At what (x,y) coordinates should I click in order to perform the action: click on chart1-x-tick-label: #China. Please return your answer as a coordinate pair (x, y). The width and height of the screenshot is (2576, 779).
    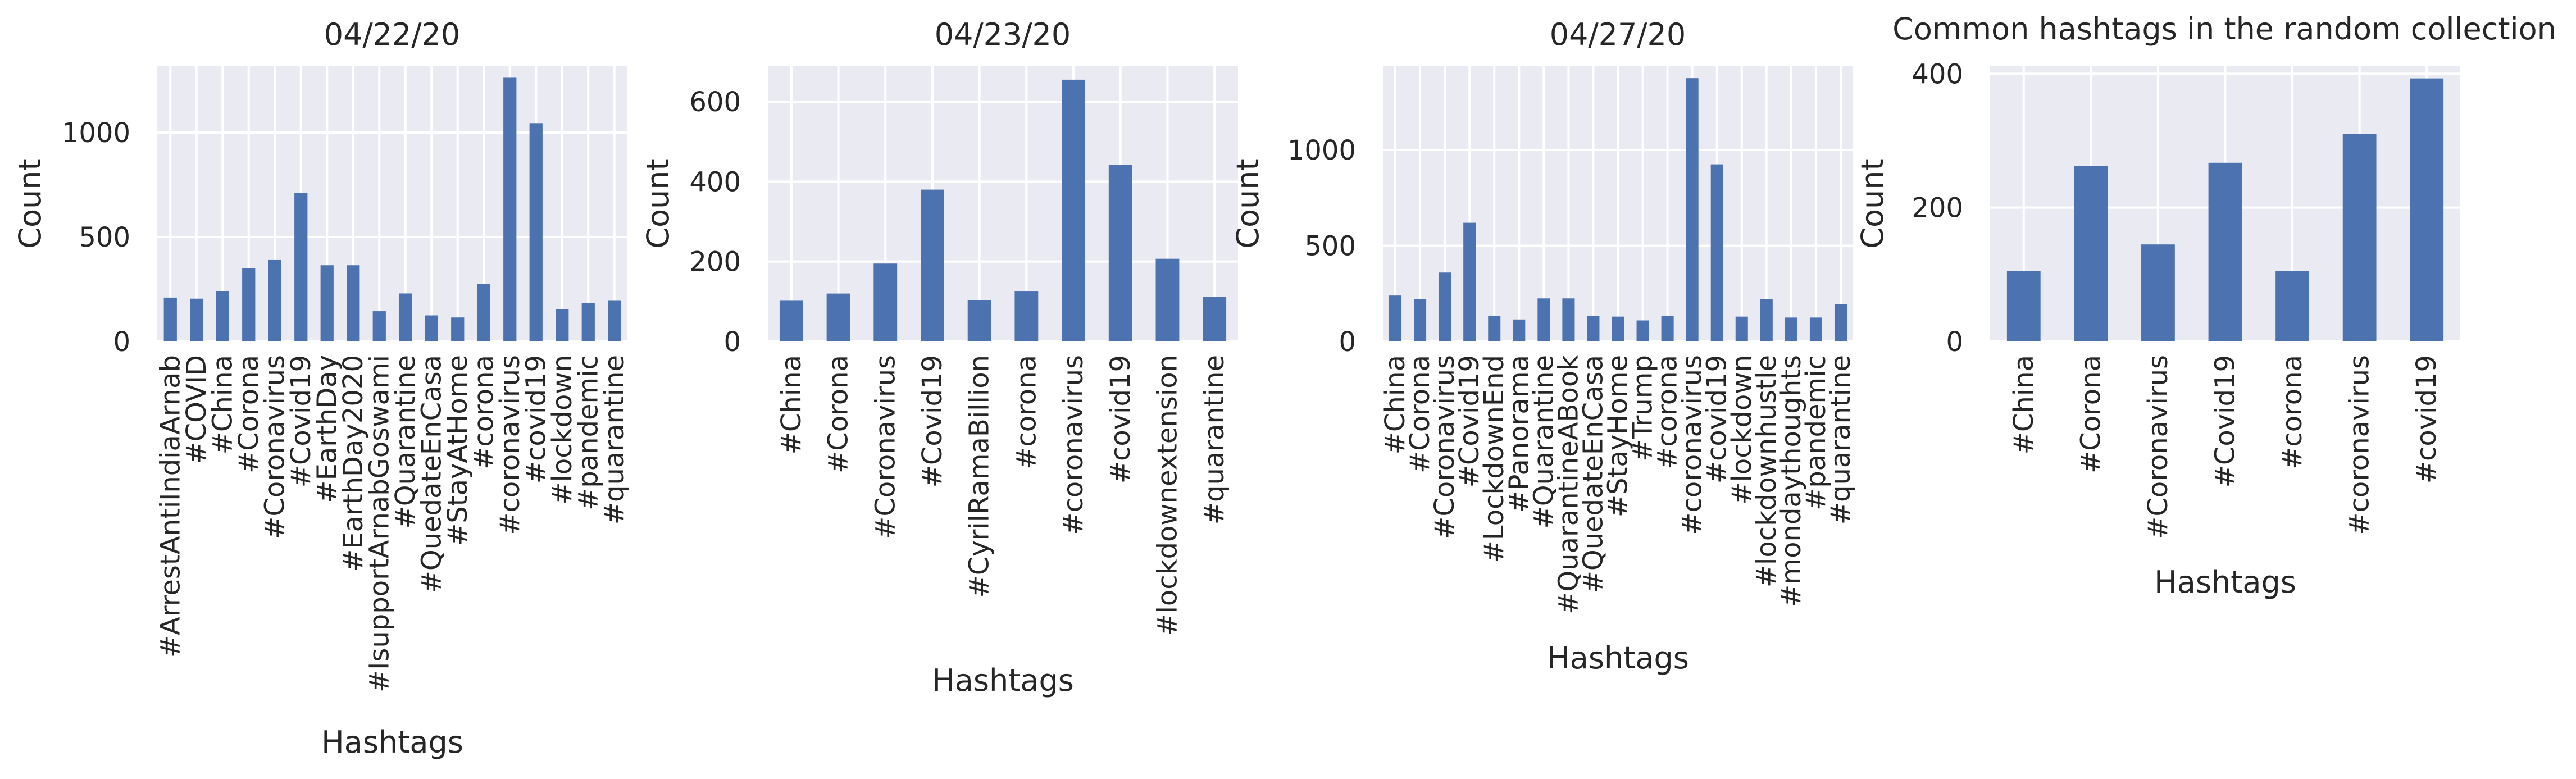
    Looking at the image, I should click on (222, 405).